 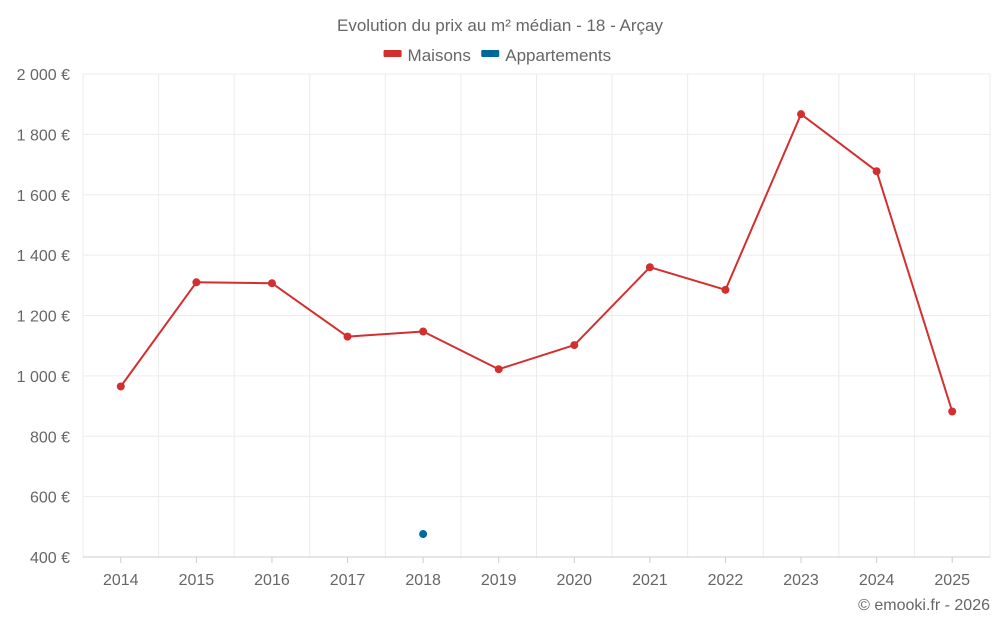 I want to click on legend: Maisons Appartements, so click(x=497, y=55).